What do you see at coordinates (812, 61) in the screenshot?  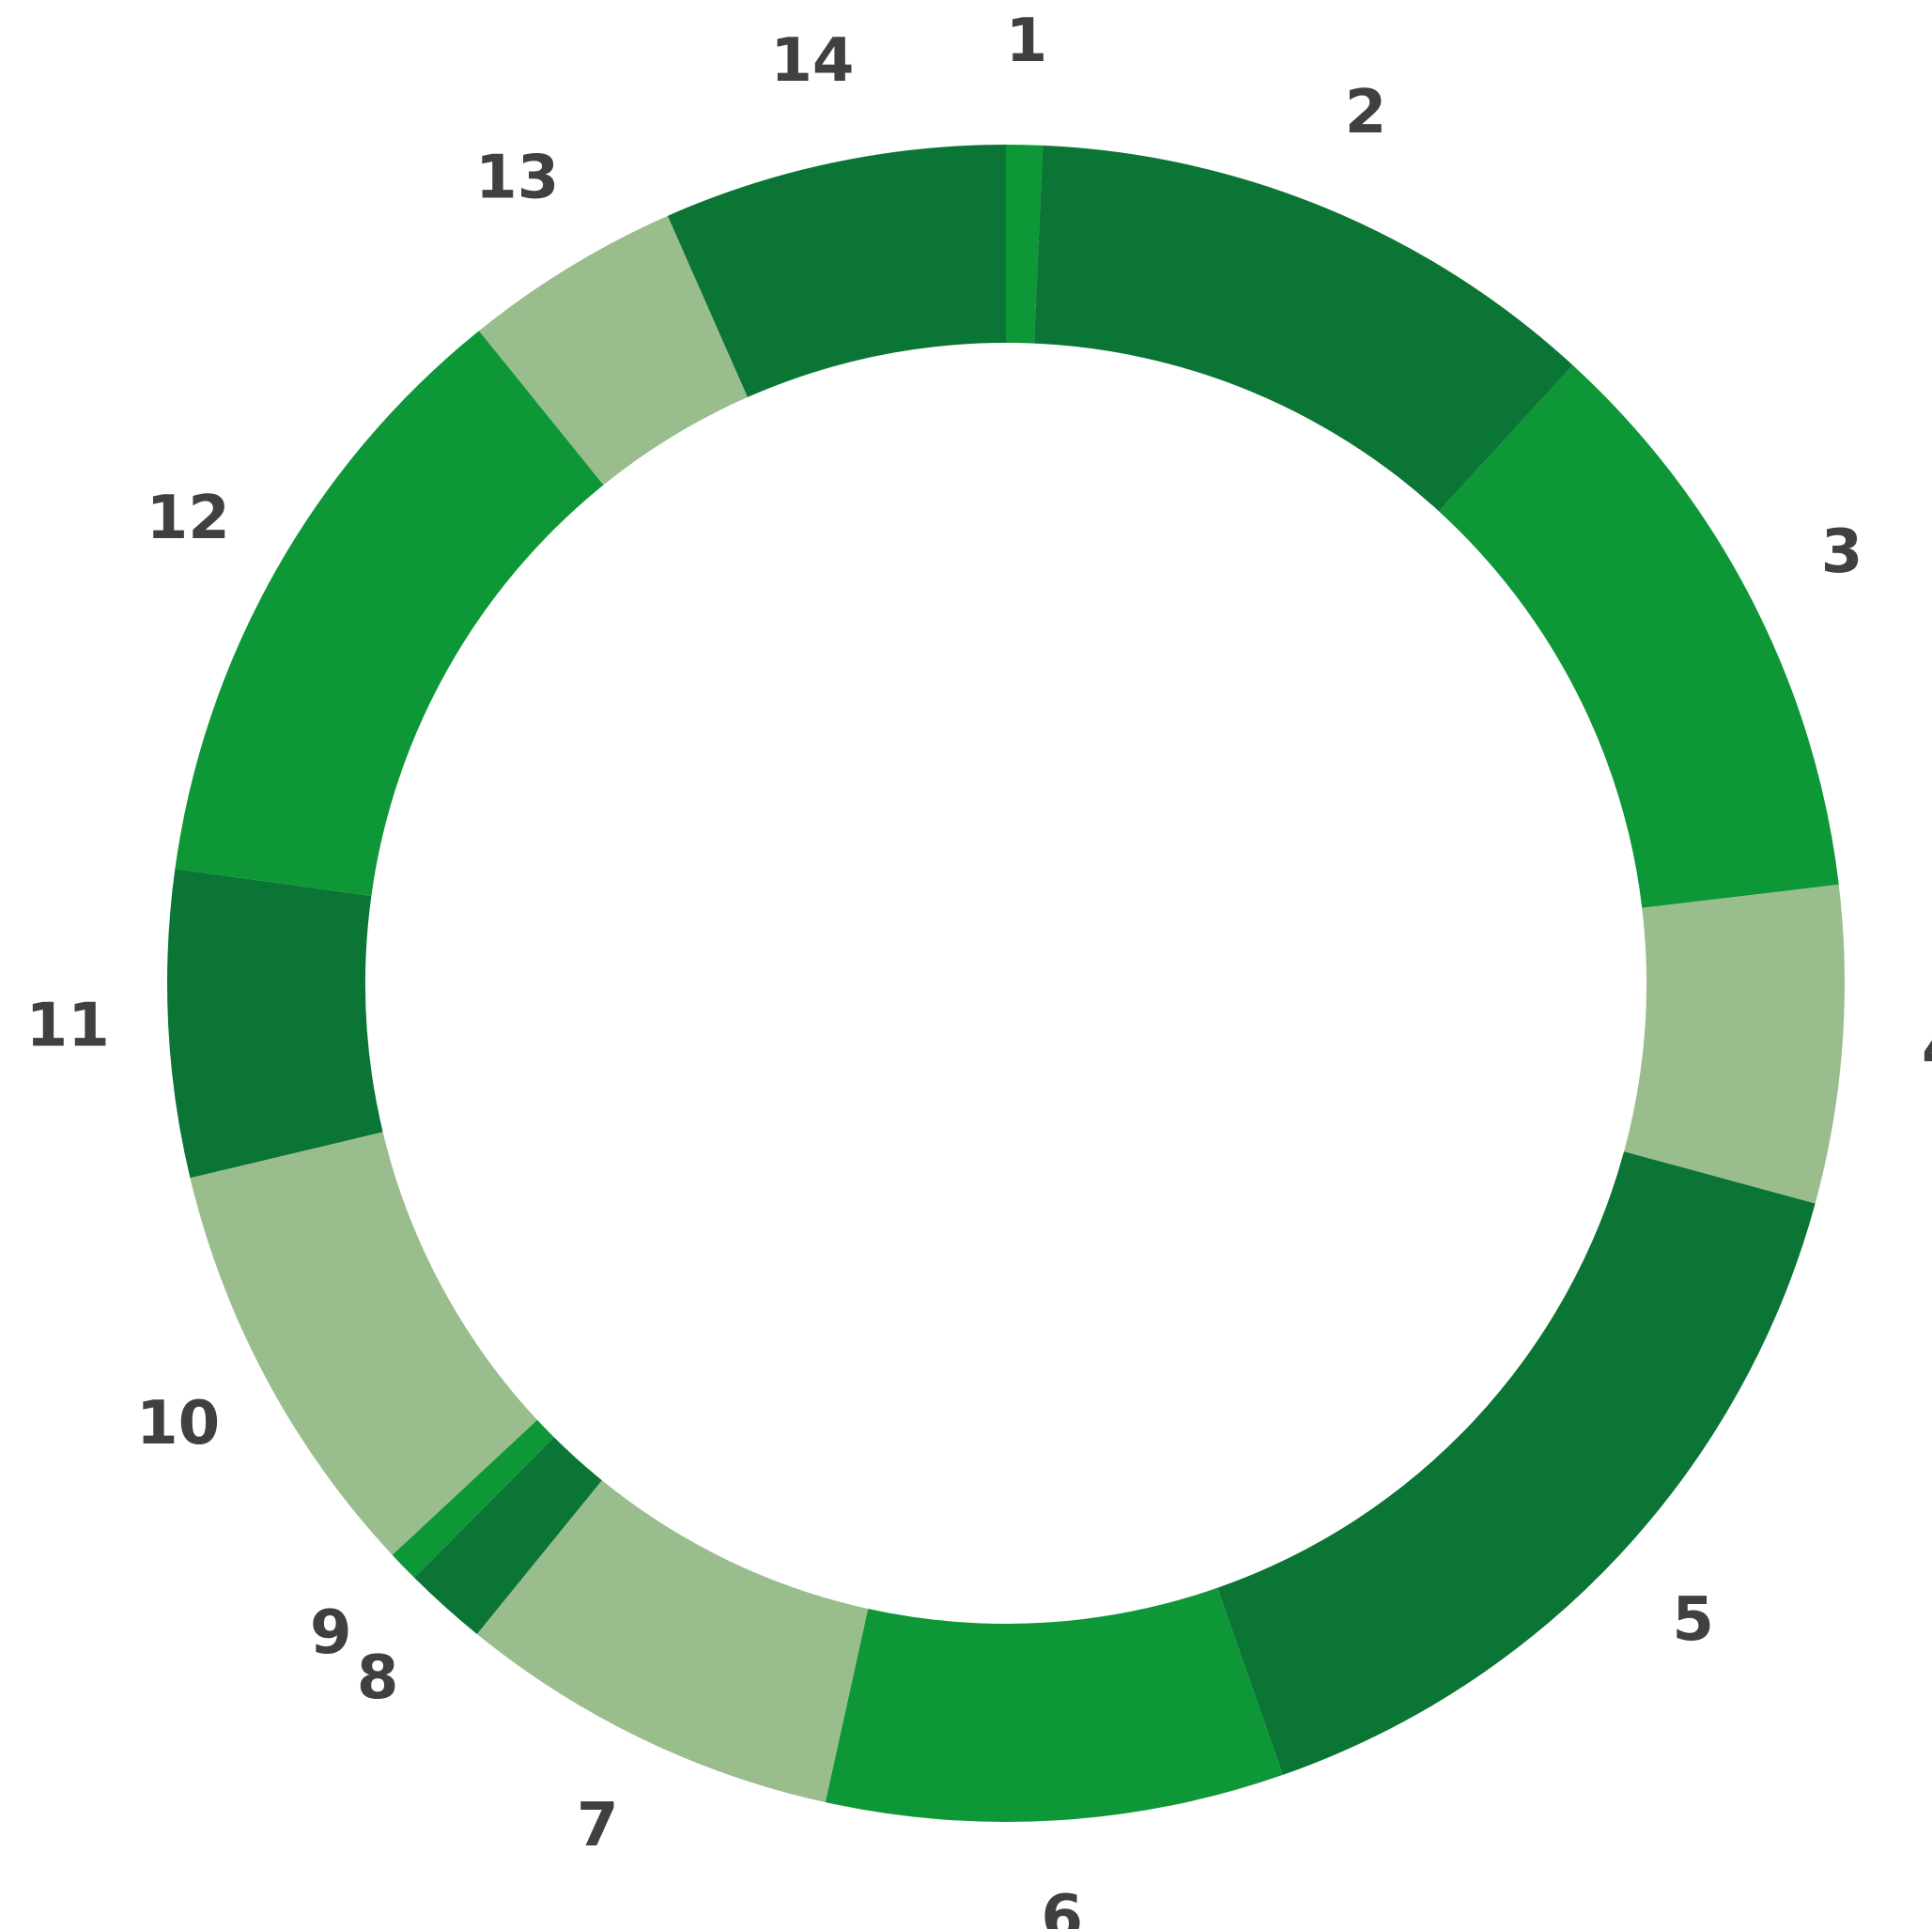 I see `slice-label-14: 14` at bounding box center [812, 61].